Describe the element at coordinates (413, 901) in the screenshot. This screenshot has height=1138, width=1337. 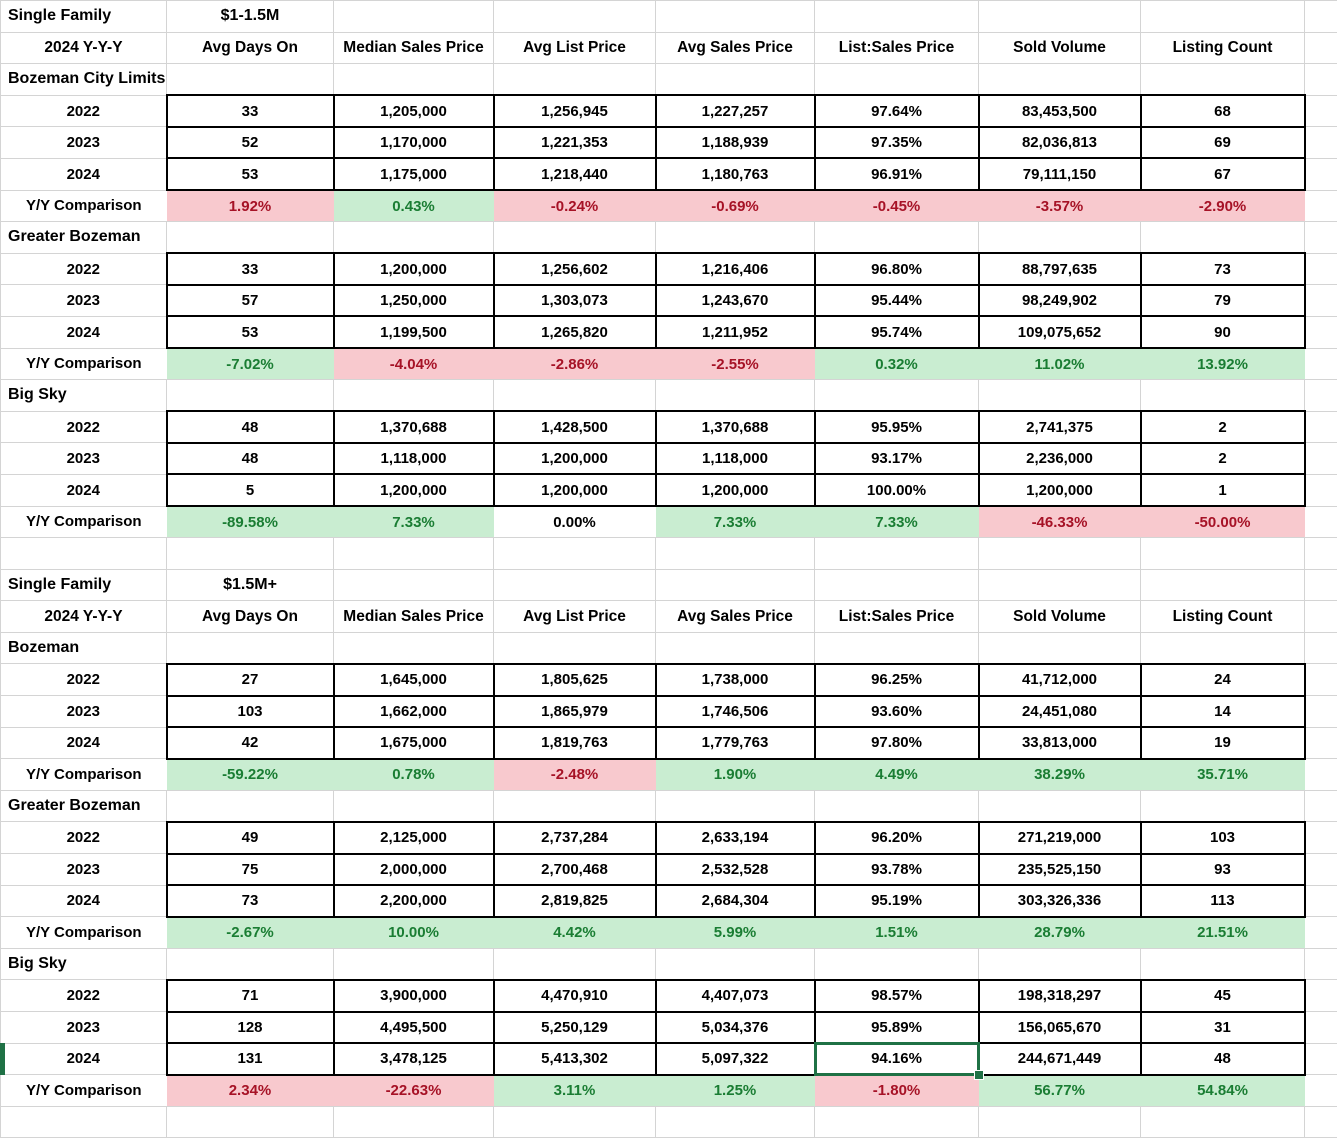
I see `value-cell: 2,200,000` at that location.